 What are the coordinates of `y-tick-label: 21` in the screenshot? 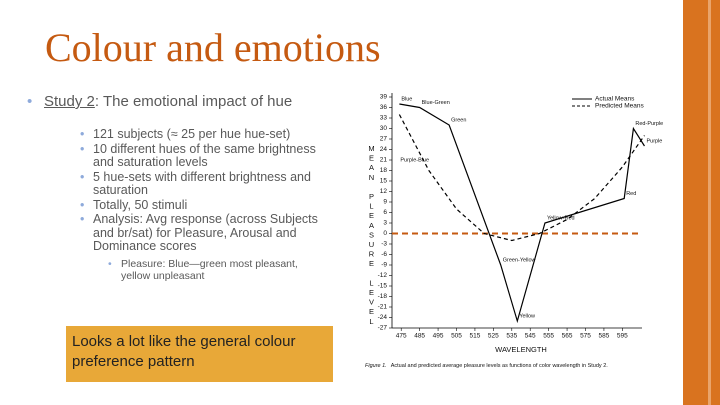 It's located at (384, 160).